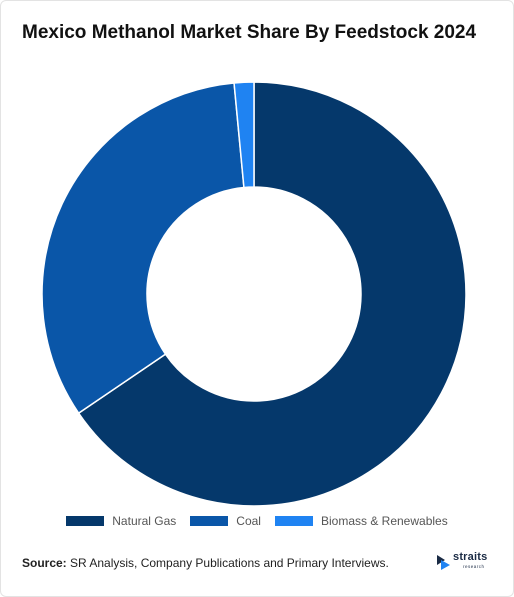 This screenshot has height=597, width=514. I want to click on logo-name: straits, so click(470, 557).